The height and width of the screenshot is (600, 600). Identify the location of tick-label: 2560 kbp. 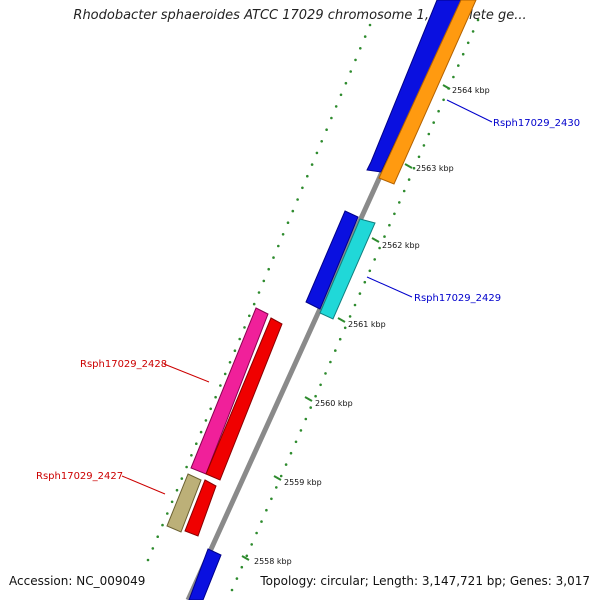
(334, 403).